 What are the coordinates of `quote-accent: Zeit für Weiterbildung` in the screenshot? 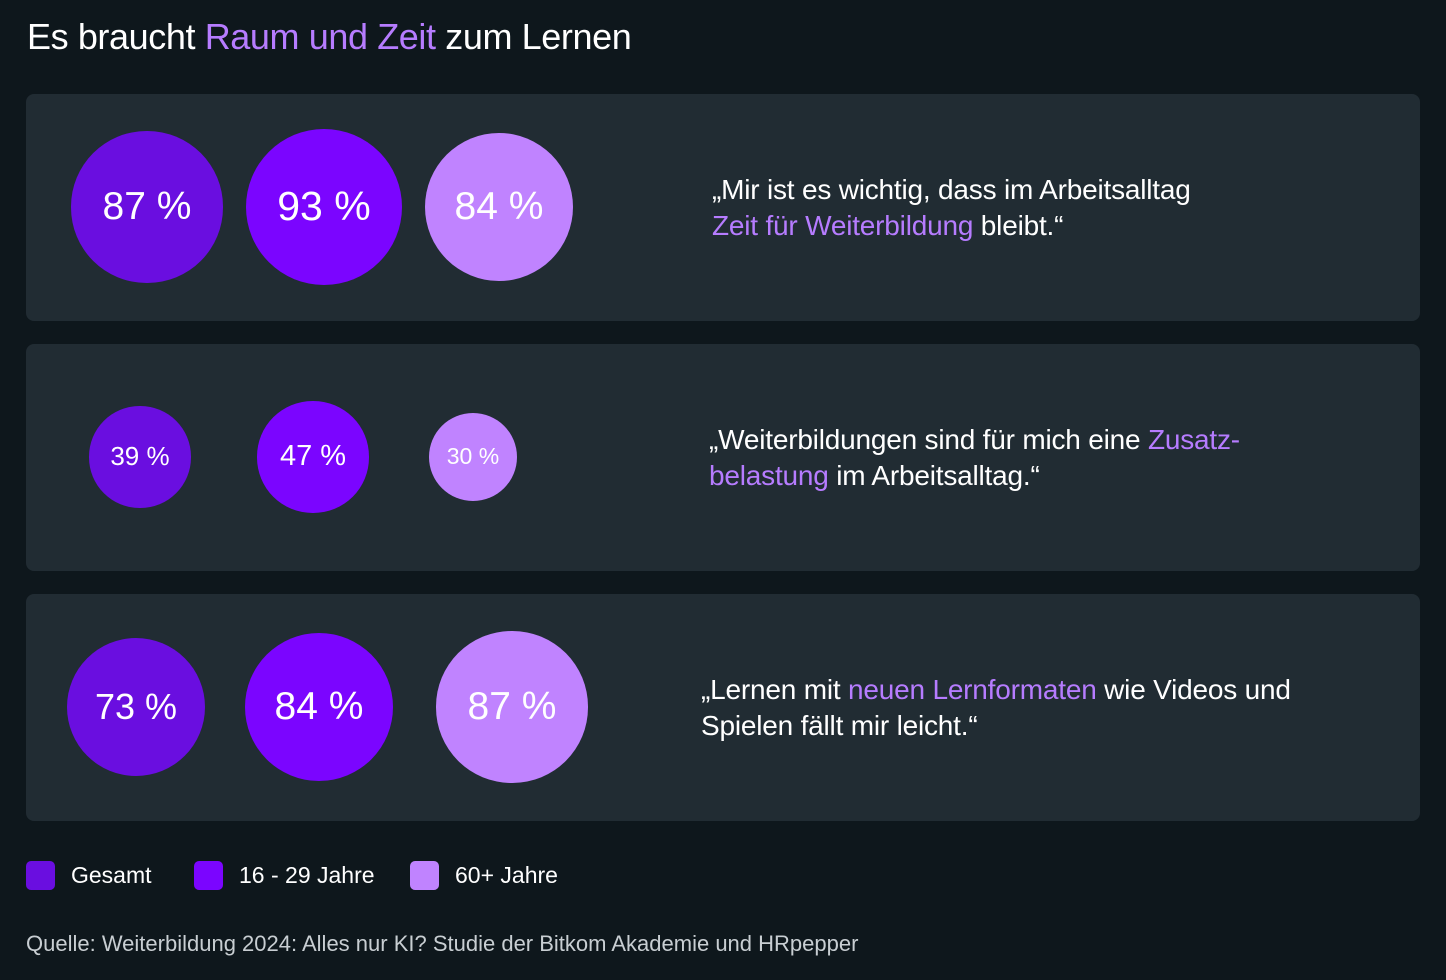 It's located at (843, 225).